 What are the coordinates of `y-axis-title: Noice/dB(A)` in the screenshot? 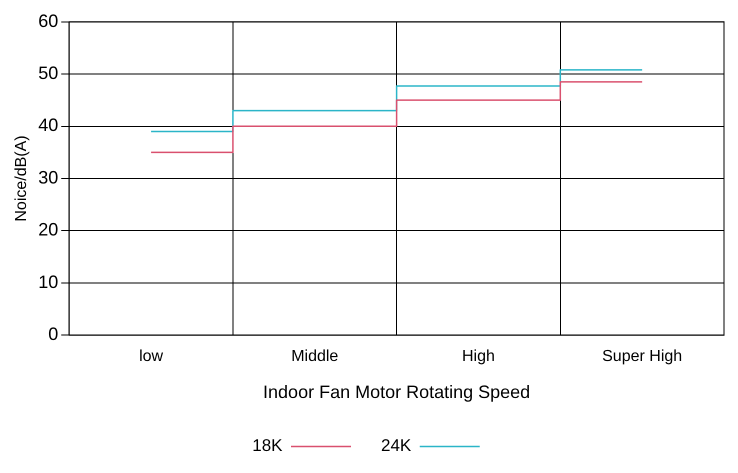 It's located at (21, 178).